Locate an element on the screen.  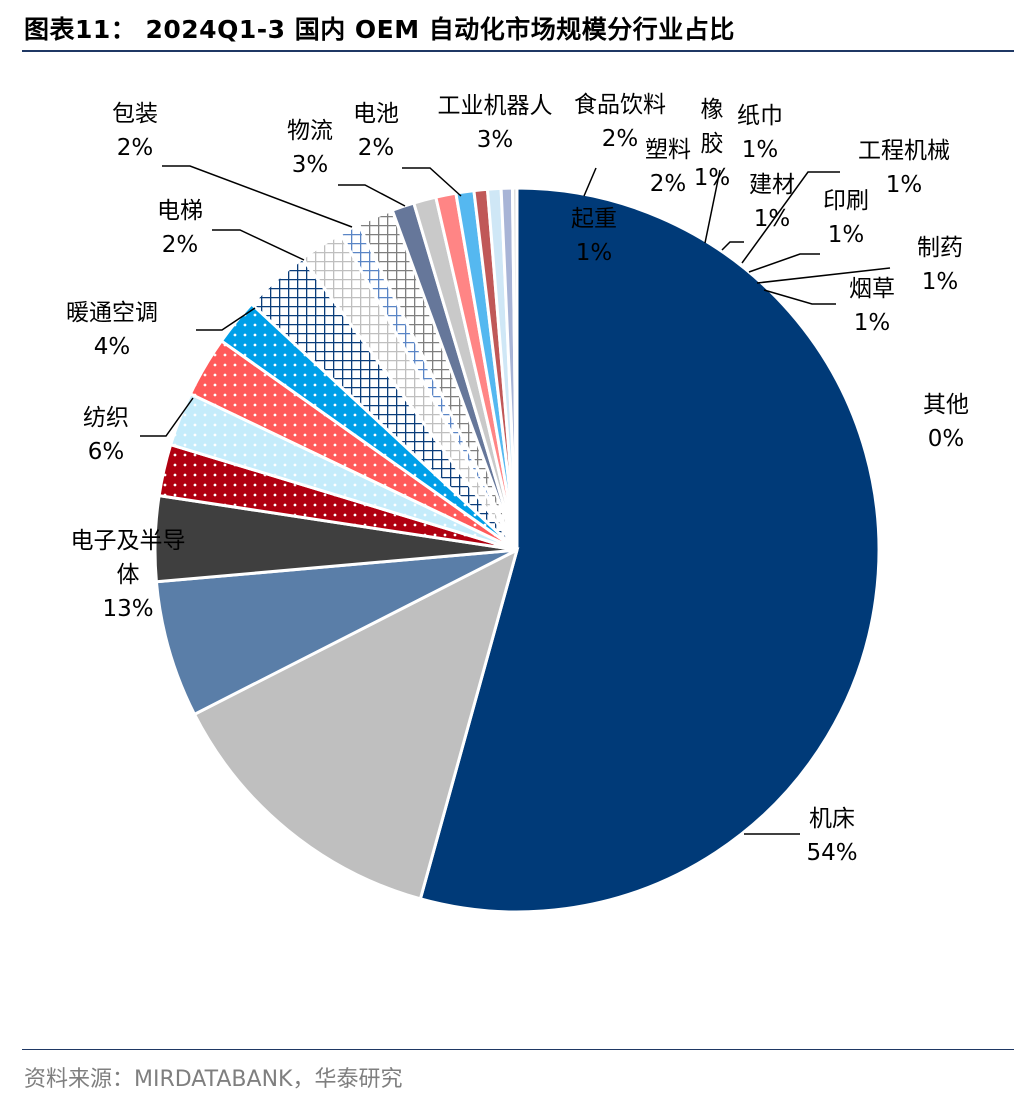
slice-percent-label-3: 6% is located at coordinates (106, 452).